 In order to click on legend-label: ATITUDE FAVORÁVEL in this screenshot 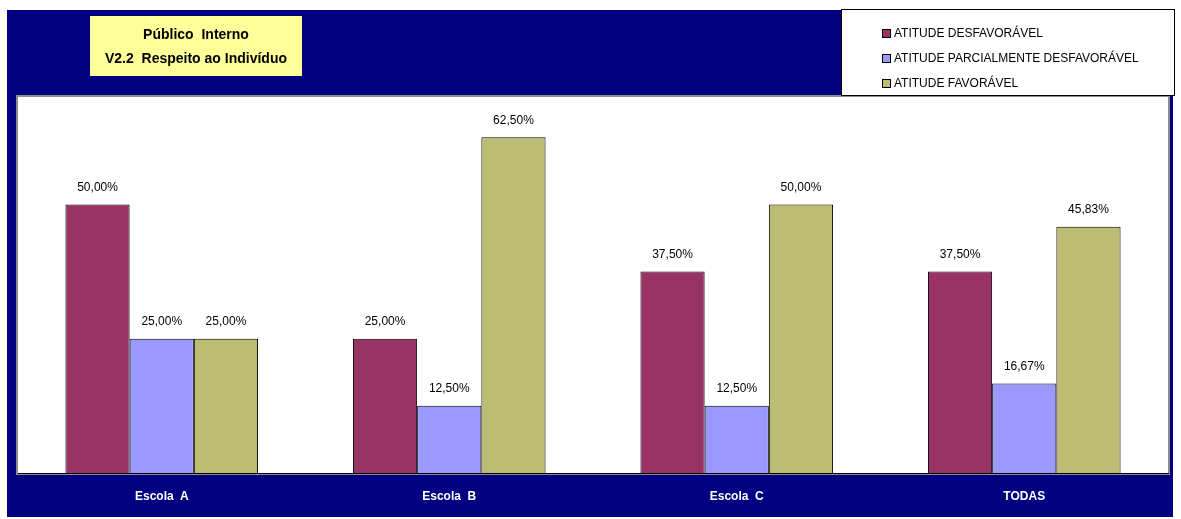, I will do `click(956, 83)`.